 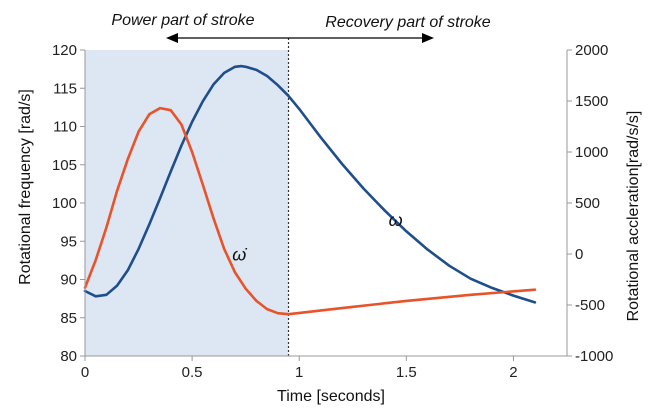 I want to click on x-tick-label: 1.5, so click(x=406, y=372).